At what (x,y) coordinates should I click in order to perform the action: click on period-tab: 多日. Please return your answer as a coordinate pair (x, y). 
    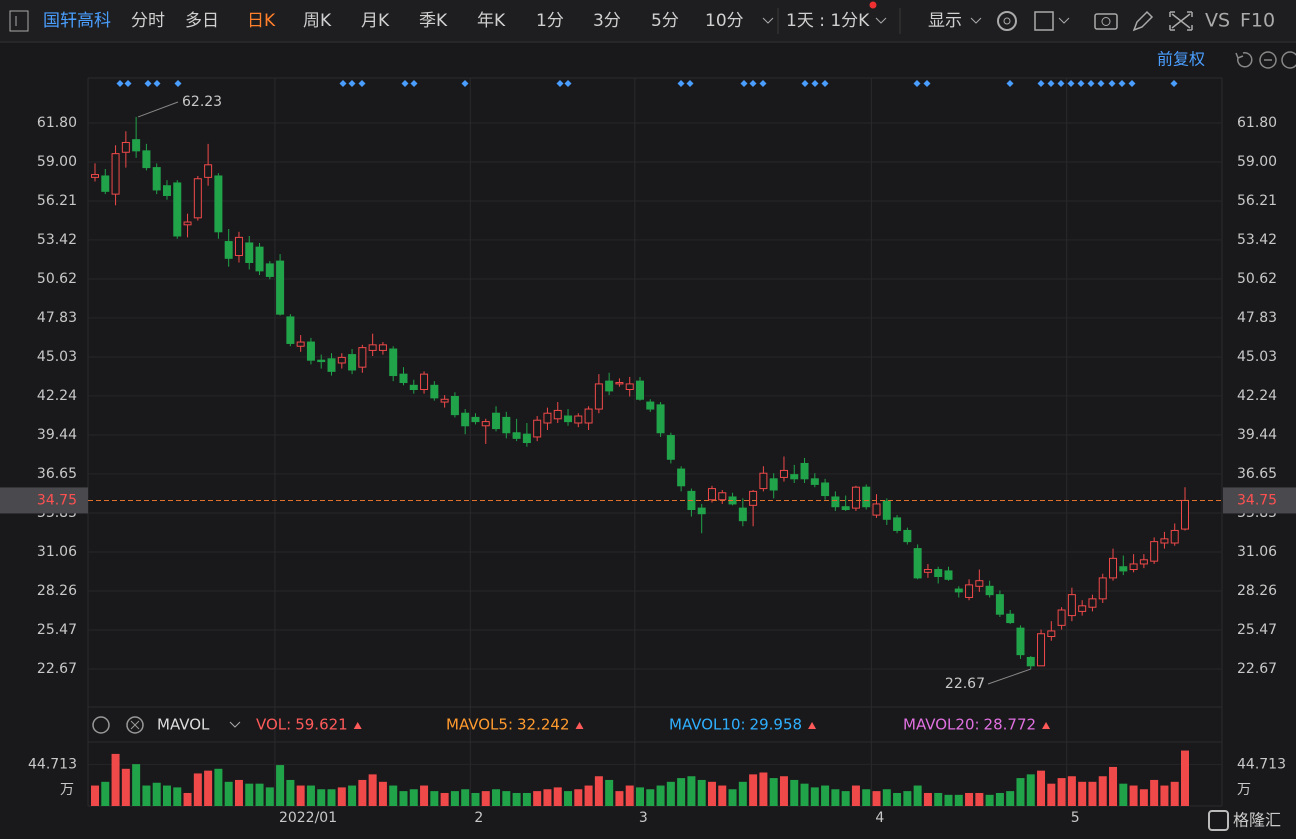
    Looking at the image, I should click on (202, 21).